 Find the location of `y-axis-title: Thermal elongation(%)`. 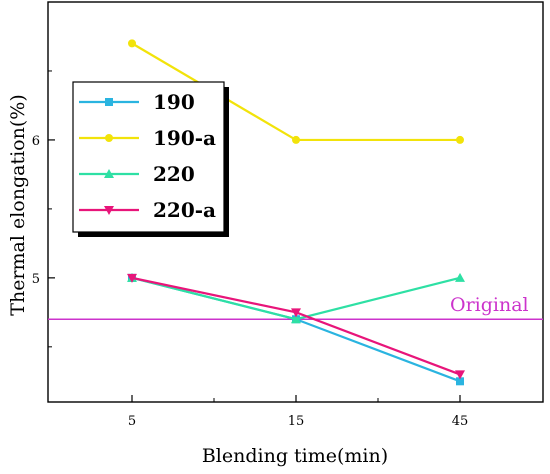

y-axis-title: Thermal elongation(%) is located at coordinates (18, 204).